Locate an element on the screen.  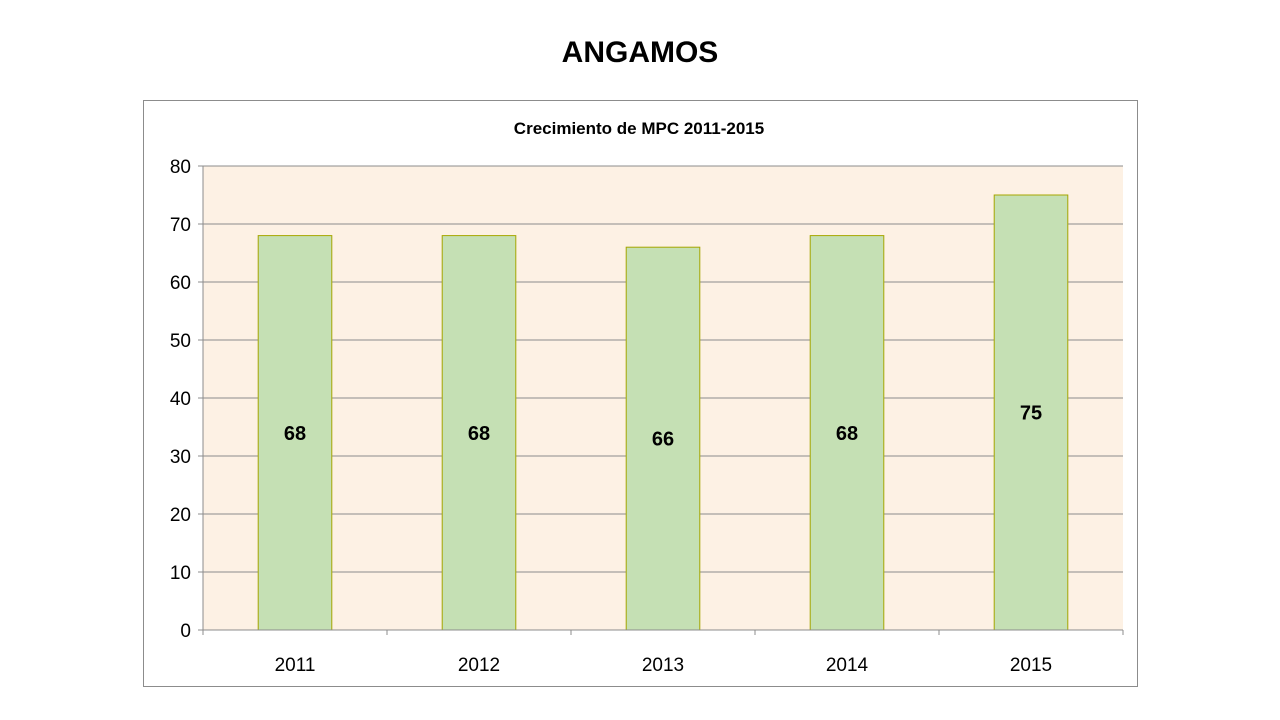
y-tick-label: 10 is located at coordinates (180, 573).